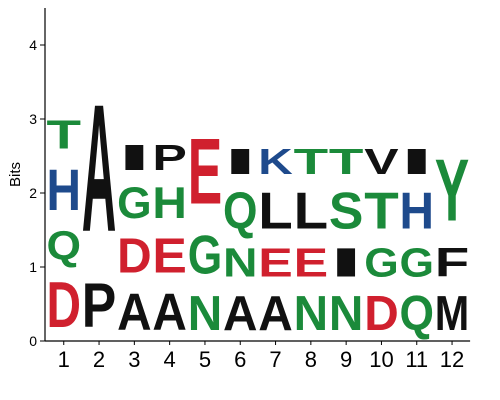 Image resolution: width=500 pixels, height=400 pixels. I want to click on x-tick-label: 10, so click(381, 359).